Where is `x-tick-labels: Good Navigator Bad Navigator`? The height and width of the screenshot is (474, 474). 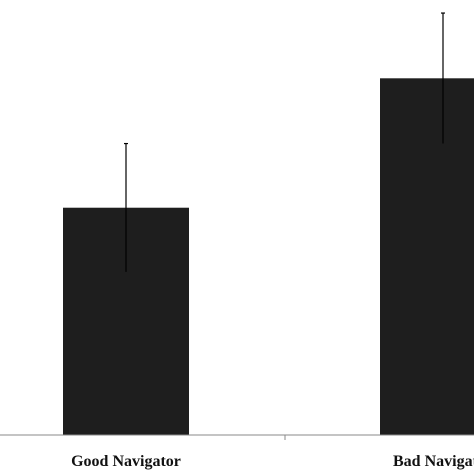
x-tick-labels: Good Navigator Bad Navigator is located at coordinates (272, 461).